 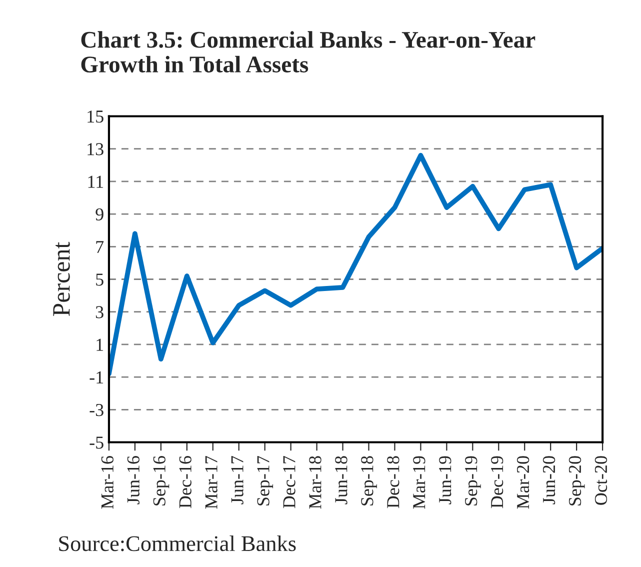 I want to click on x-tick-label: Jun-16, so click(x=133, y=480).